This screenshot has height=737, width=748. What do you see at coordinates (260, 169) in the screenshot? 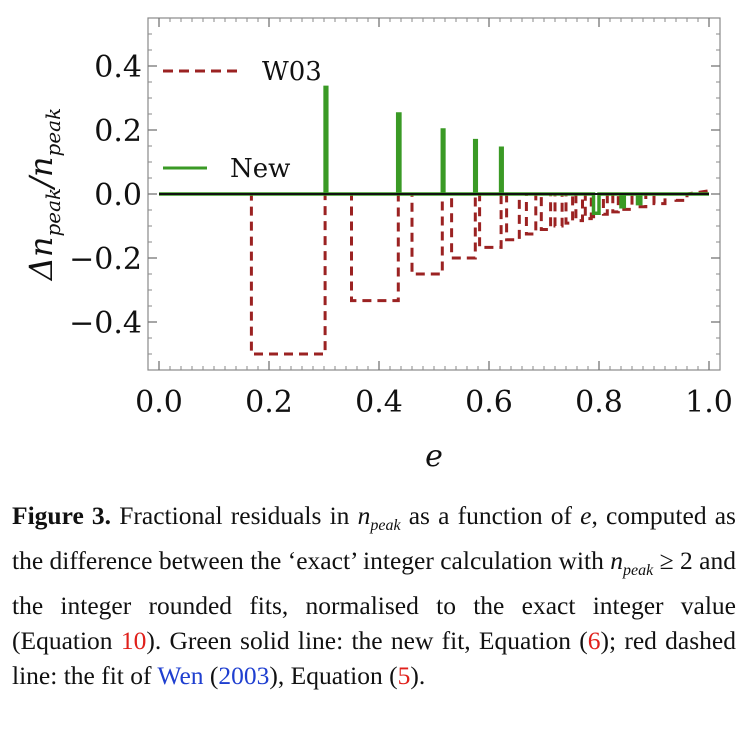
I see `legend-new-label: New` at bounding box center [260, 169].